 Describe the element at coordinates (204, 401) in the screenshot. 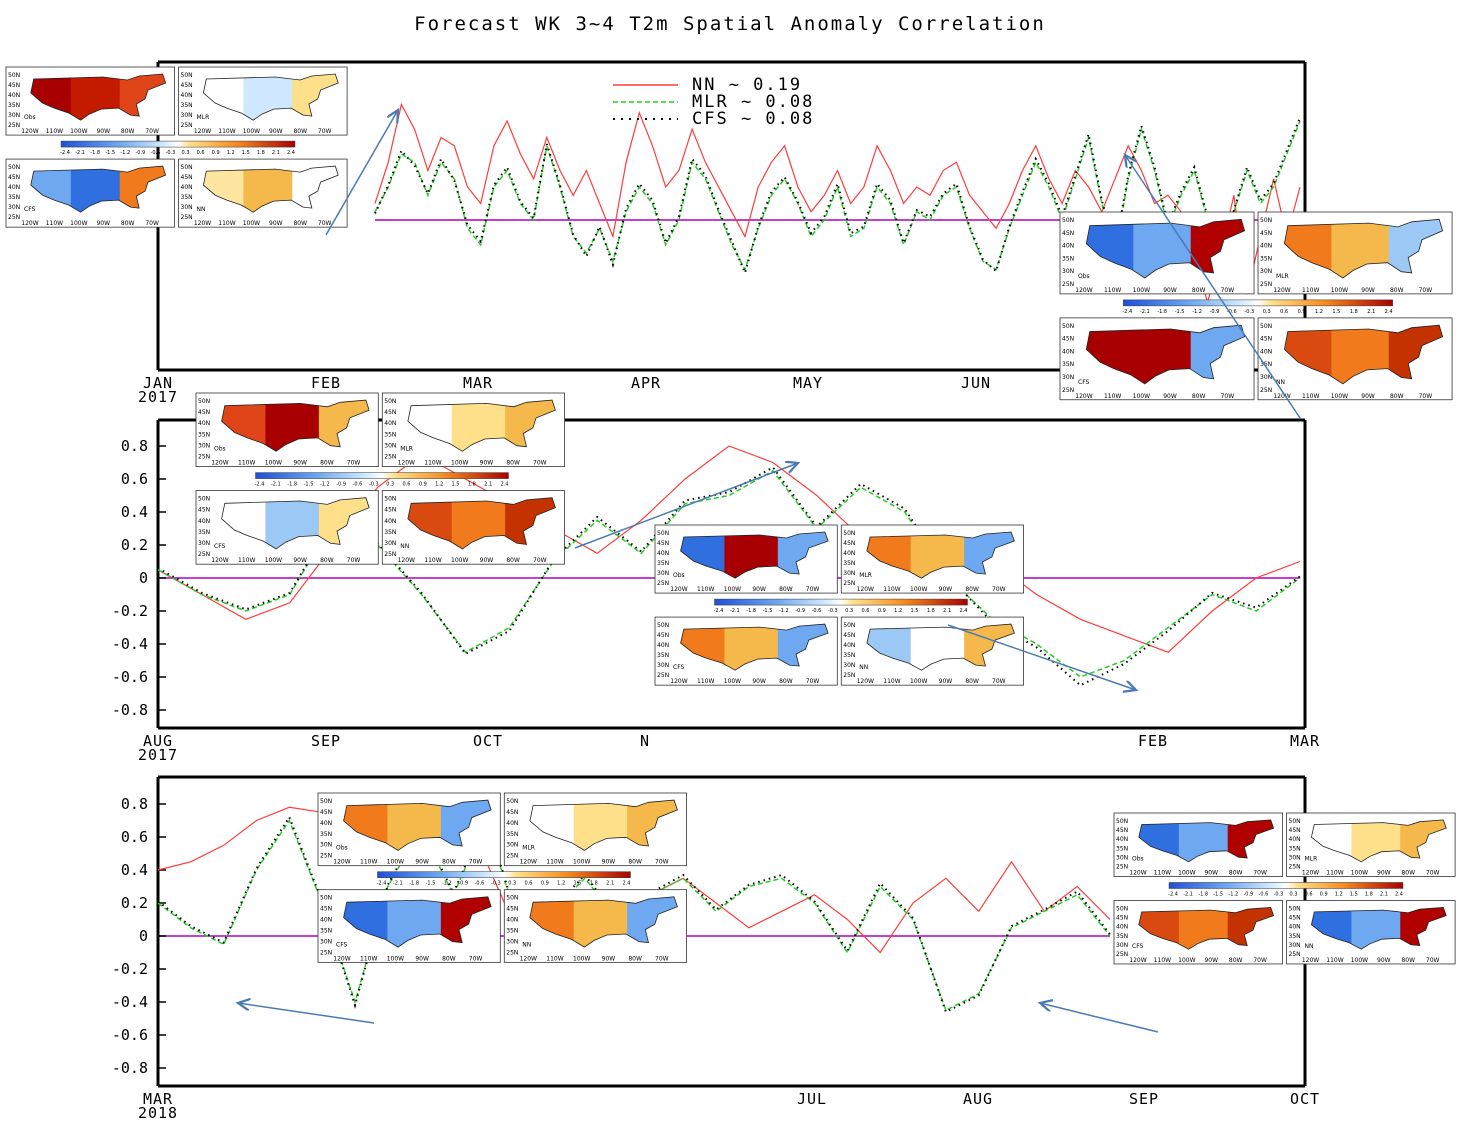

I see `map-lat-label: 50N` at that location.